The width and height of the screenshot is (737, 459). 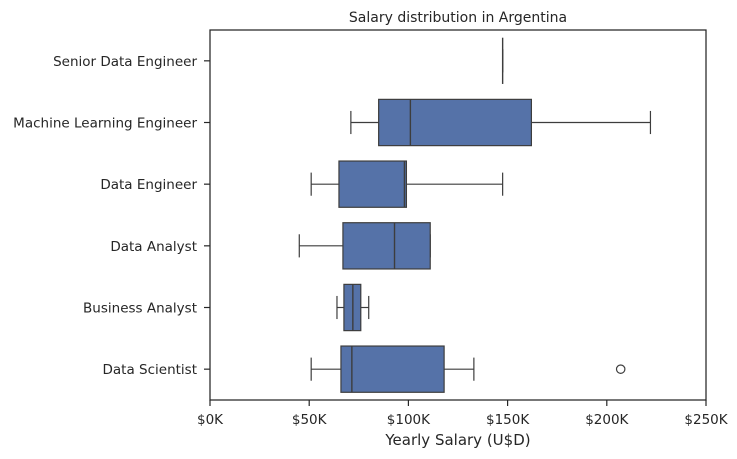 I want to click on y-tick-label: Data Scientist, so click(x=150, y=370).